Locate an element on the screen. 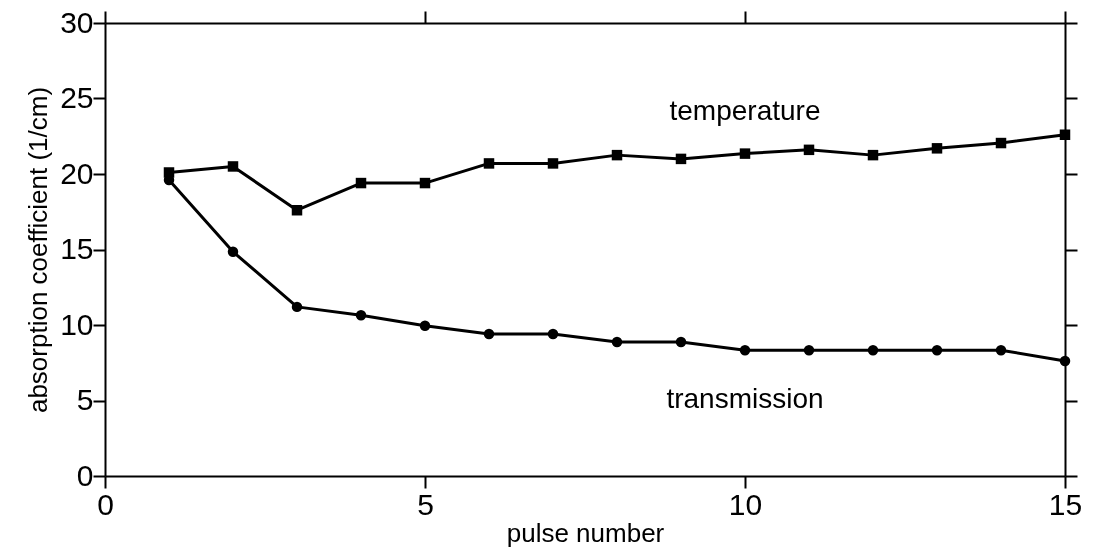  series-label: temperature is located at coordinates (745, 110).